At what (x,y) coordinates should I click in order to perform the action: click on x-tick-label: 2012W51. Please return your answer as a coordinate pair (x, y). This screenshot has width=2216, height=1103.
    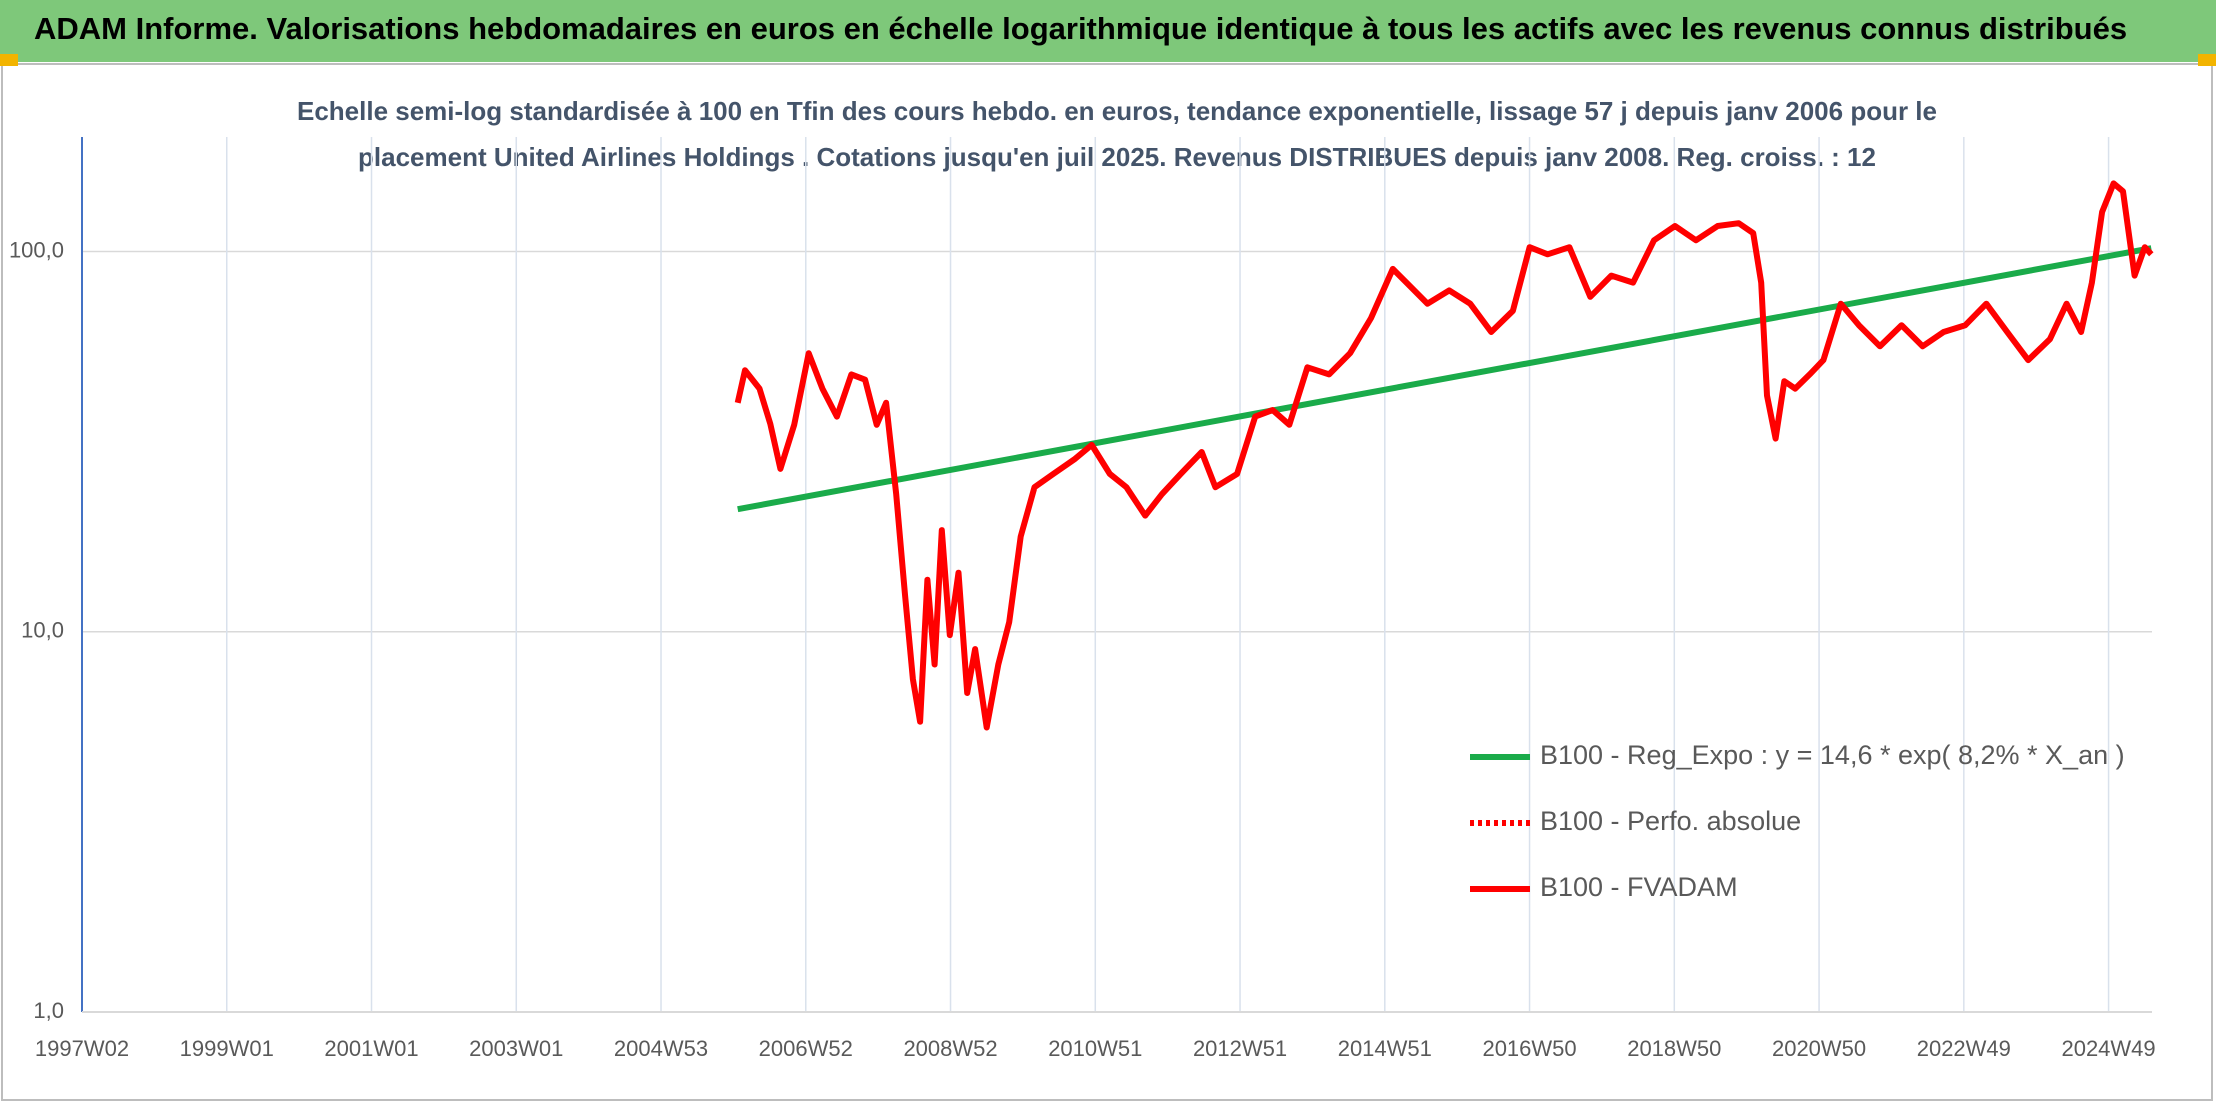
    Looking at the image, I should click on (1240, 1048).